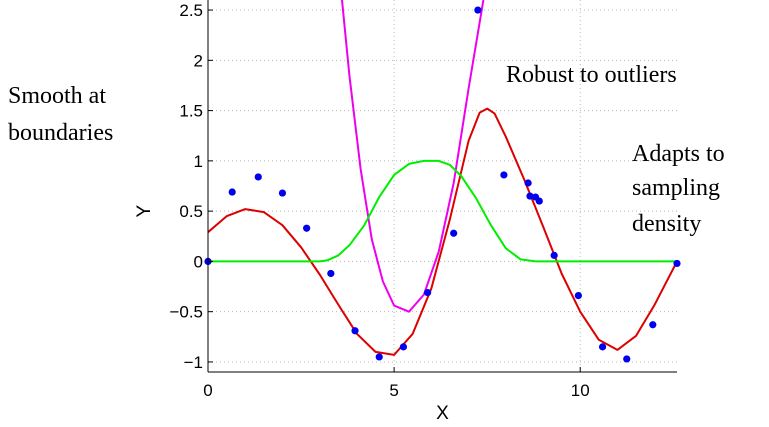  Describe the element at coordinates (57, 96) in the screenshot. I see `annotation-smooth-boundaries-line1: Smooth at` at that location.